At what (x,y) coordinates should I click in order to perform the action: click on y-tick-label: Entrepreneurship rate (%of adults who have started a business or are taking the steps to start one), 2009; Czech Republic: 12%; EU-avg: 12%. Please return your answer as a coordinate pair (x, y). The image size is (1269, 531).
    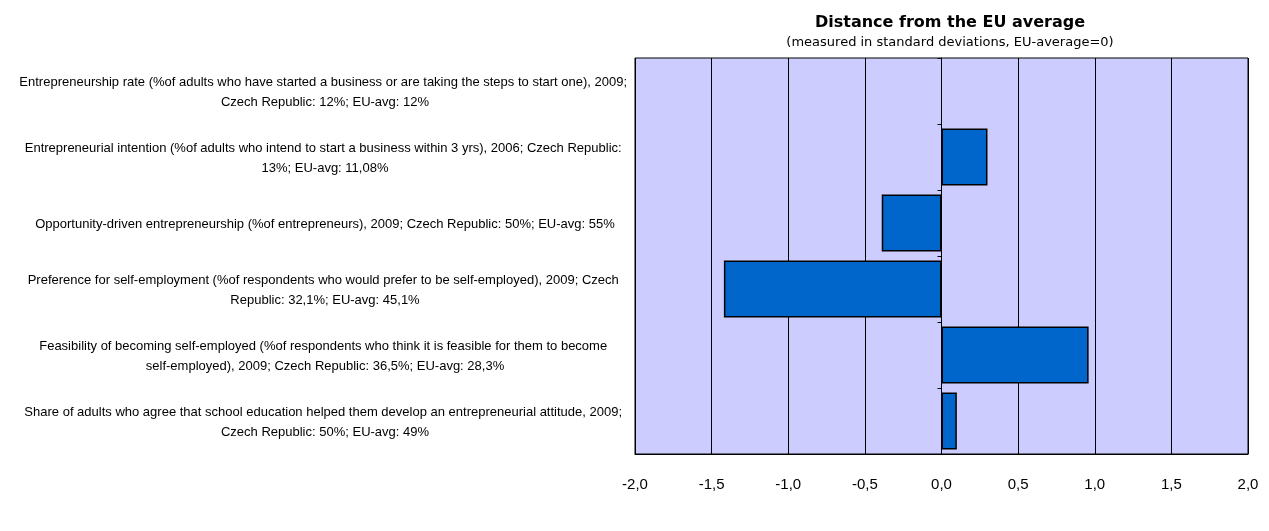
    Looking at the image, I should click on (325, 91).